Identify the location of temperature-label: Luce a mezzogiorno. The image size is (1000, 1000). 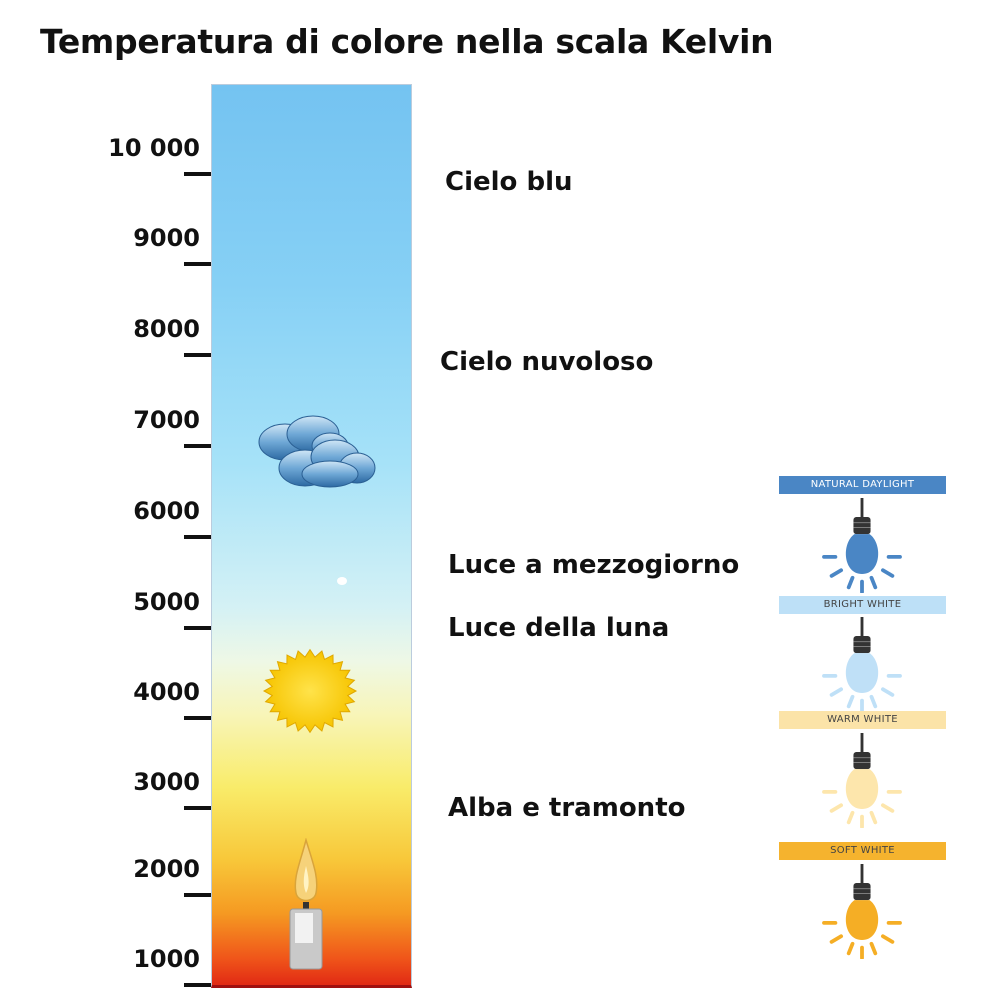
(594, 564).